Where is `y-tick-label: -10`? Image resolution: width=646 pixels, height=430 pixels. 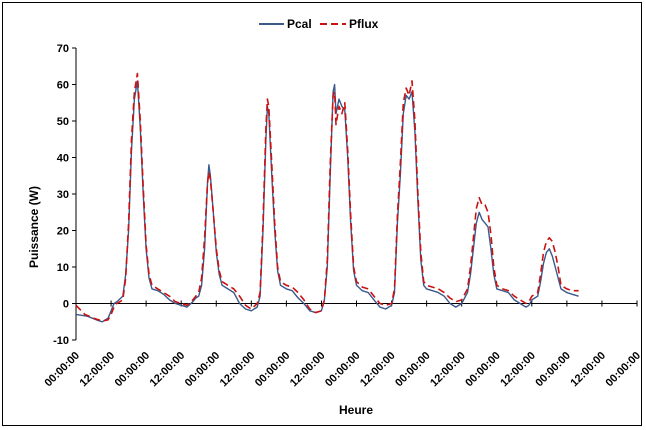
y-tick-label: -10 is located at coordinates (61, 341).